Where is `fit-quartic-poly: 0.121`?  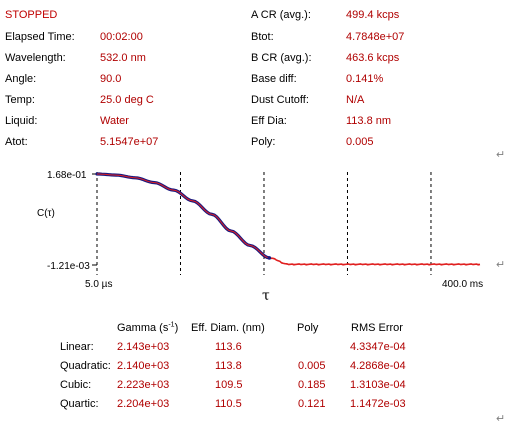 fit-quartic-poly: 0.121 is located at coordinates (312, 404).